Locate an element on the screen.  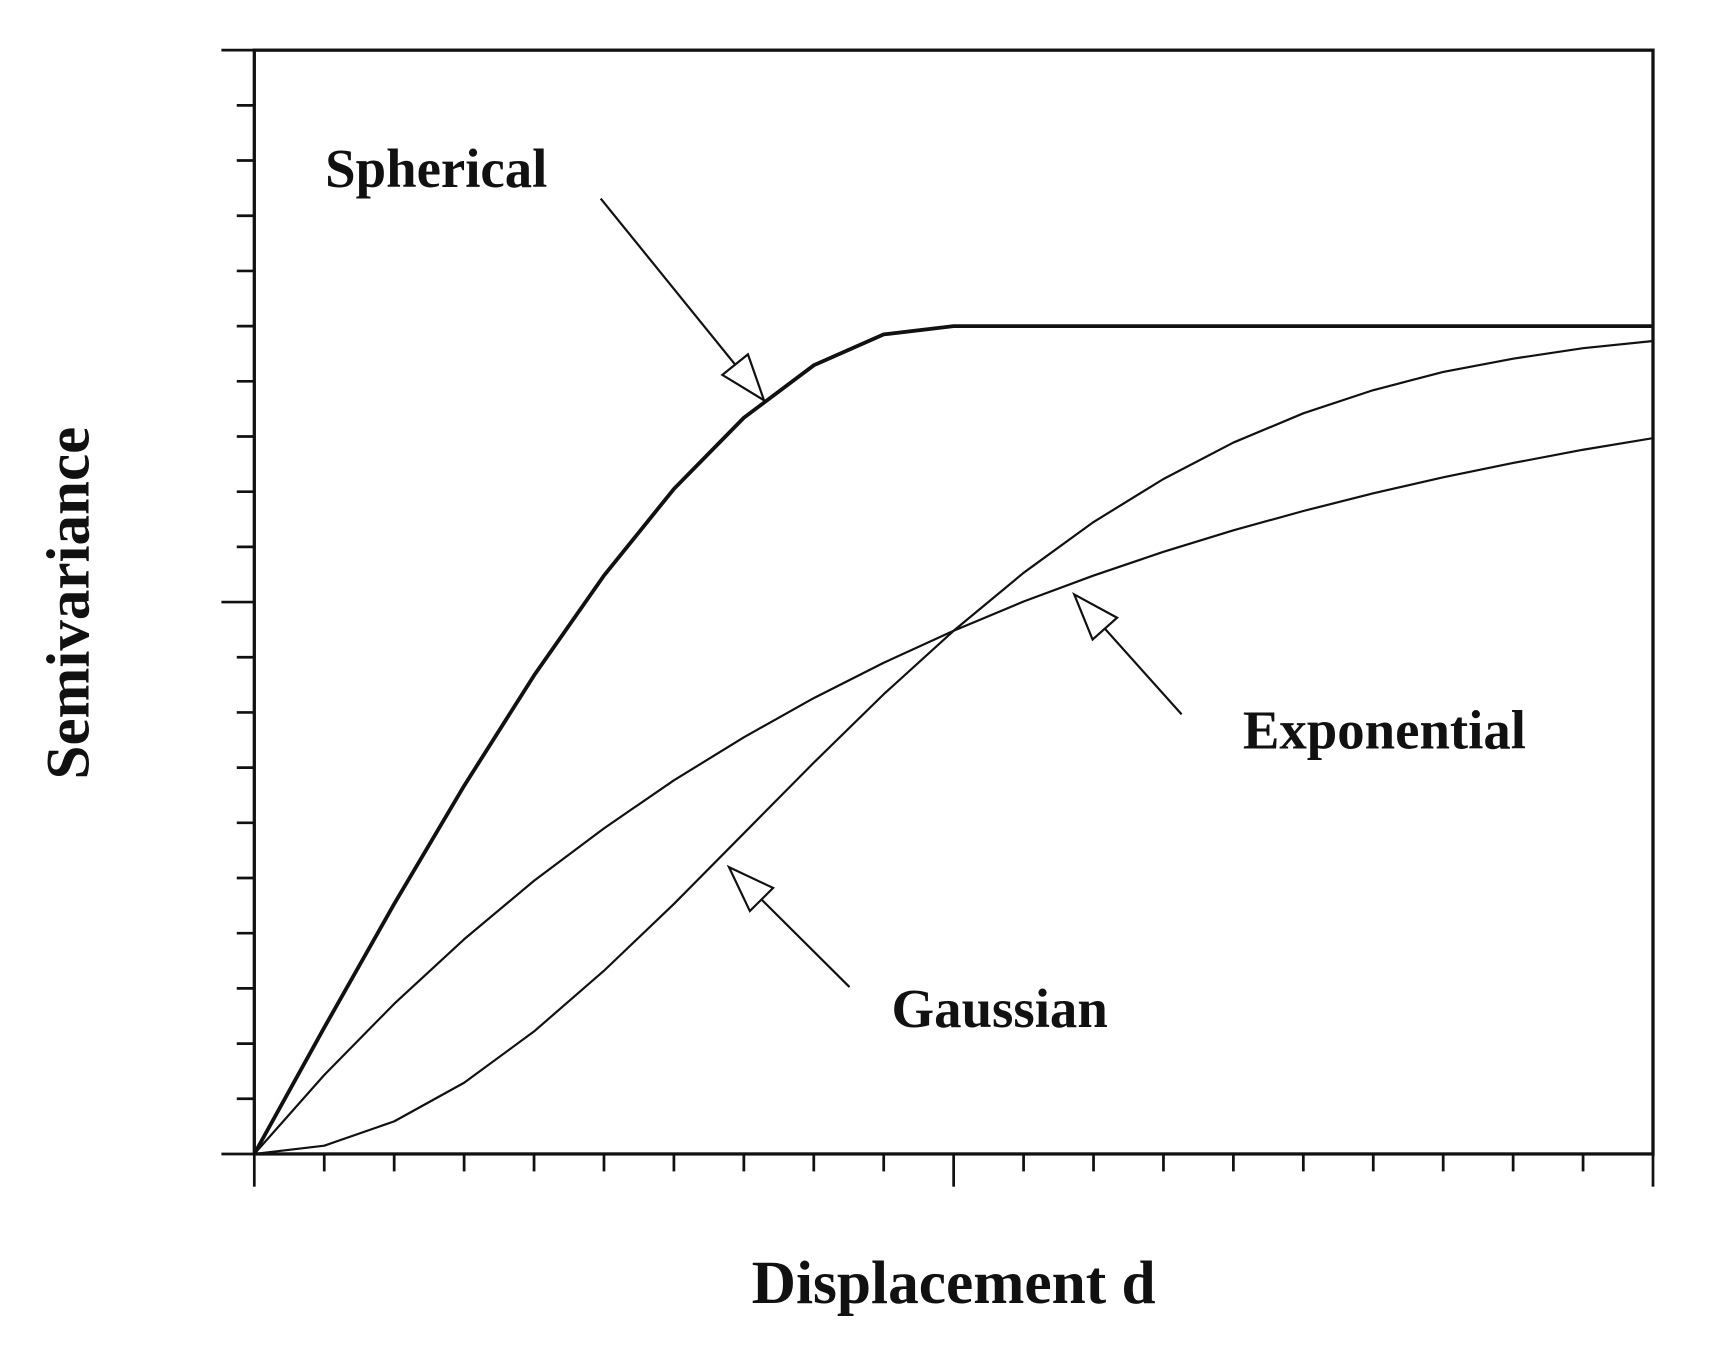
series-label: Exponential is located at coordinates (1384, 730).